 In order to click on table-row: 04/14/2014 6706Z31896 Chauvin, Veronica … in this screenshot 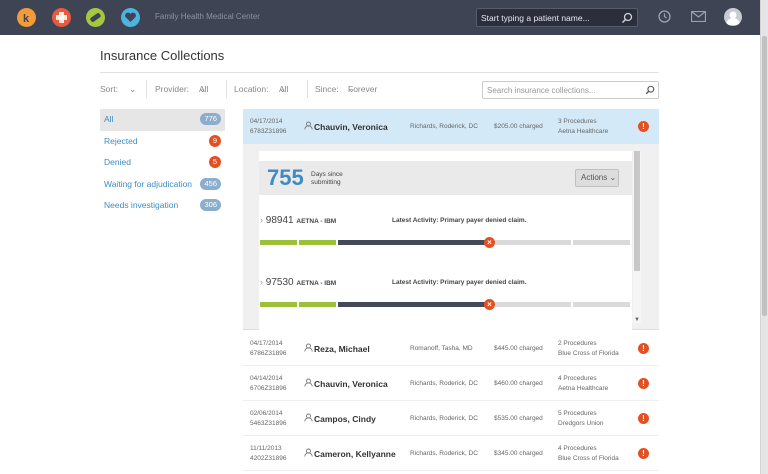, I will do `click(451, 383)`.